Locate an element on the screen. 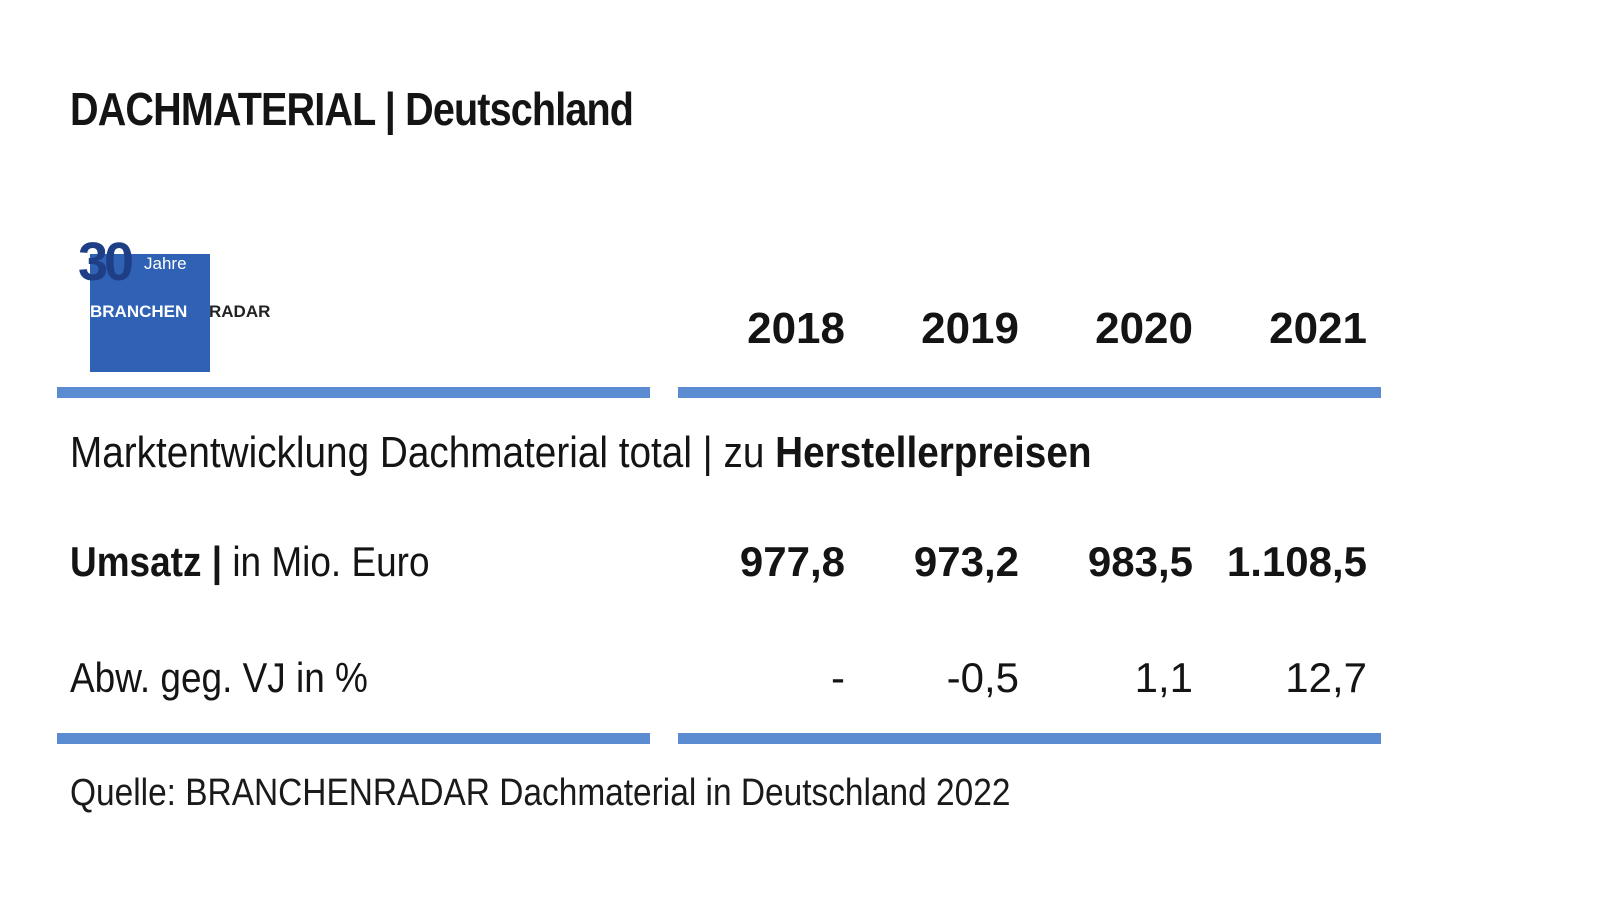 The height and width of the screenshot is (918, 1600). bottom-rule-left is located at coordinates (353, 738).